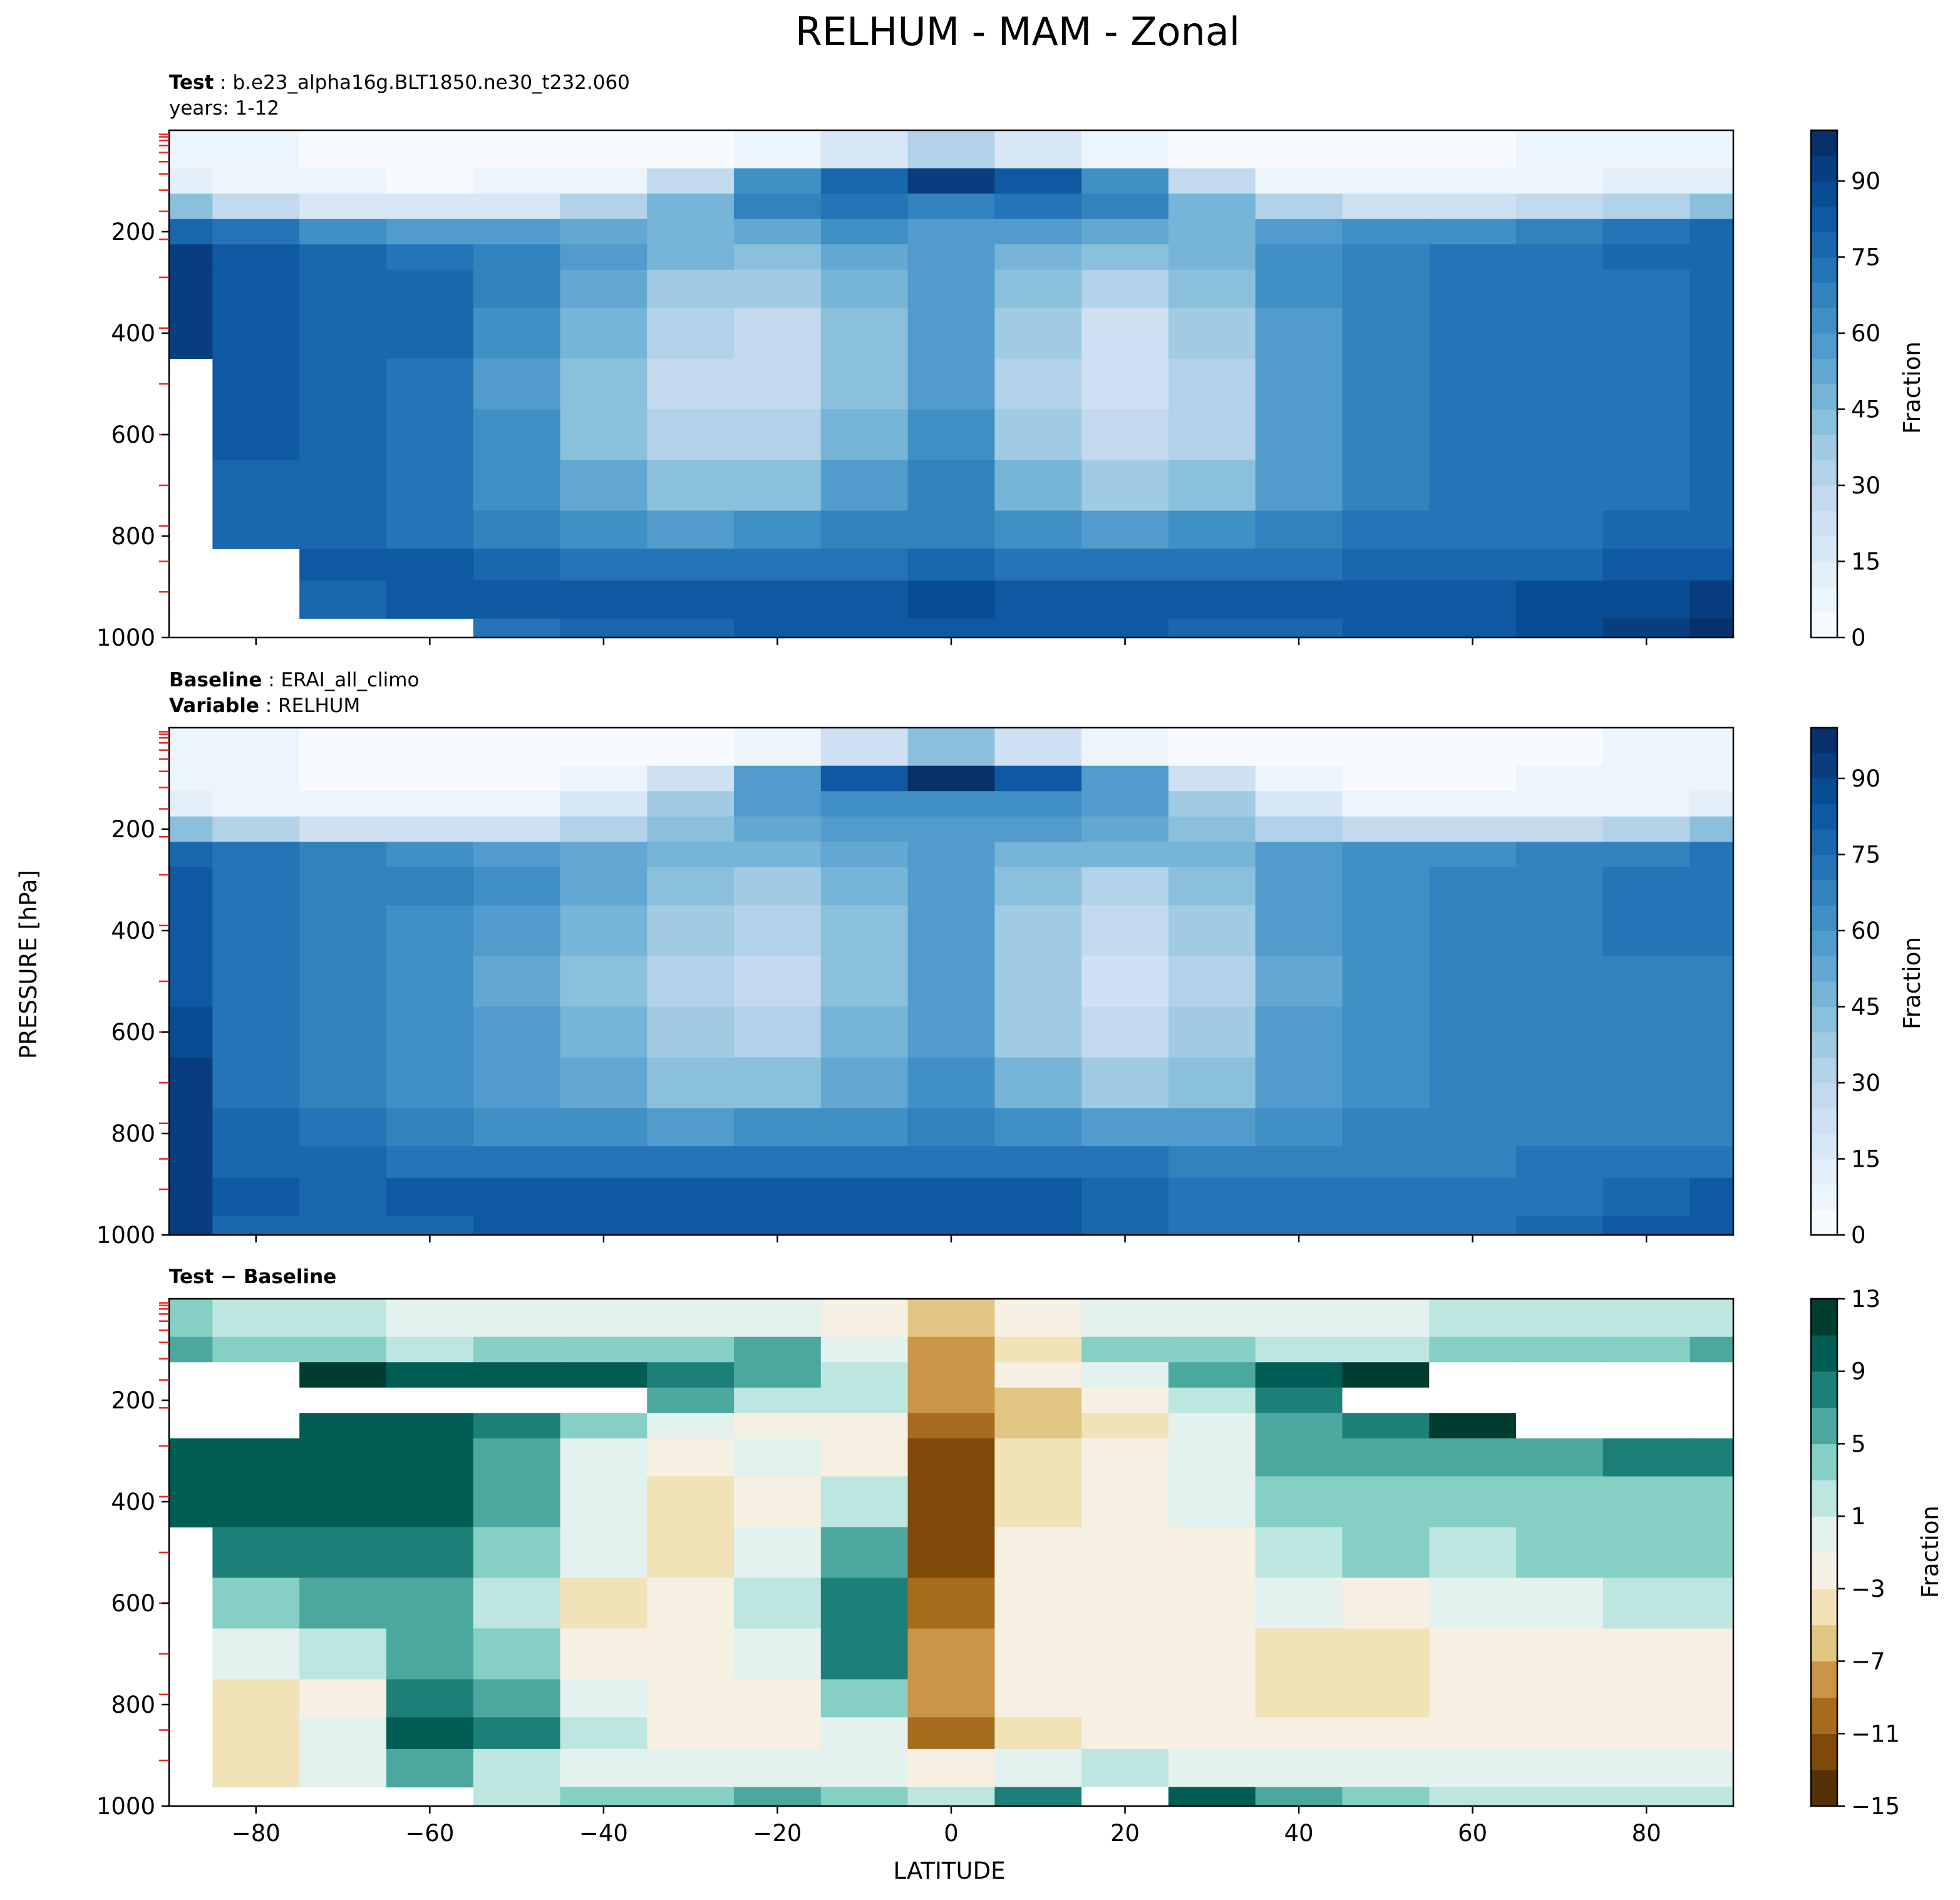  I want to click on x-tick-label: 60, so click(1472, 1833).